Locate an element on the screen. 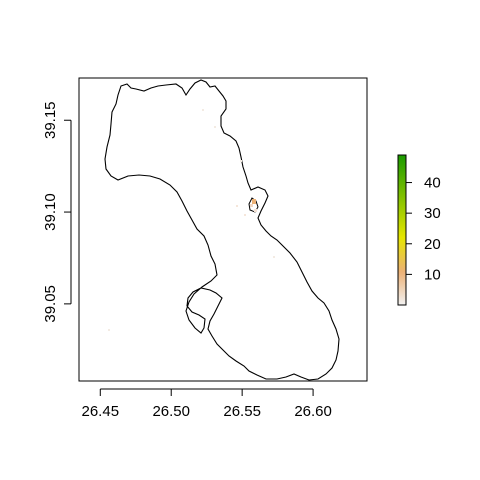 This screenshot has height=480, width=480. y-tick-label: 39.05 is located at coordinates (50, 304).